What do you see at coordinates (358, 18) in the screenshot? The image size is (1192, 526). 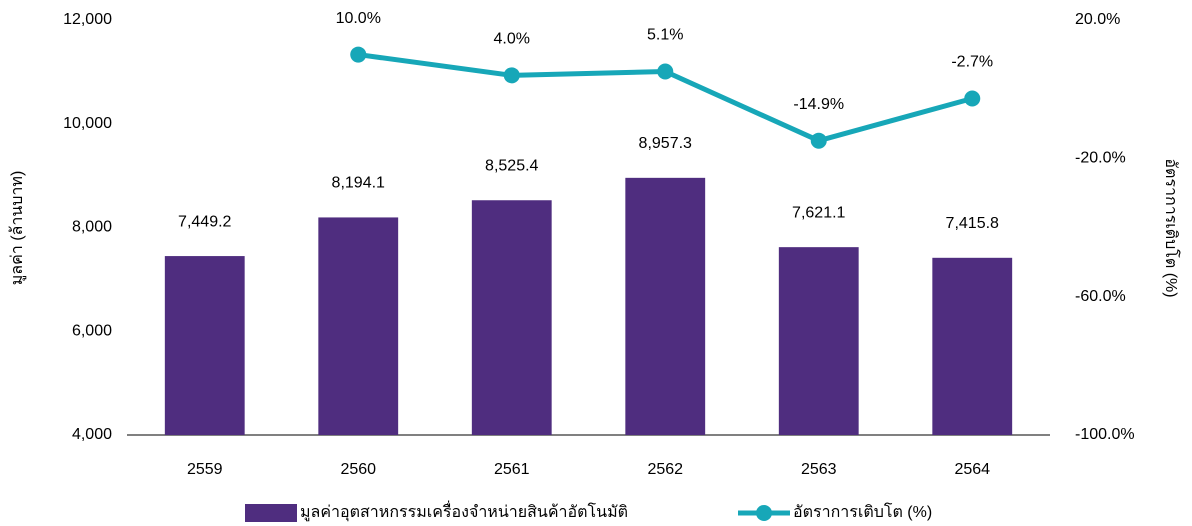 I see `line-value-label: 10.0%` at bounding box center [358, 18].